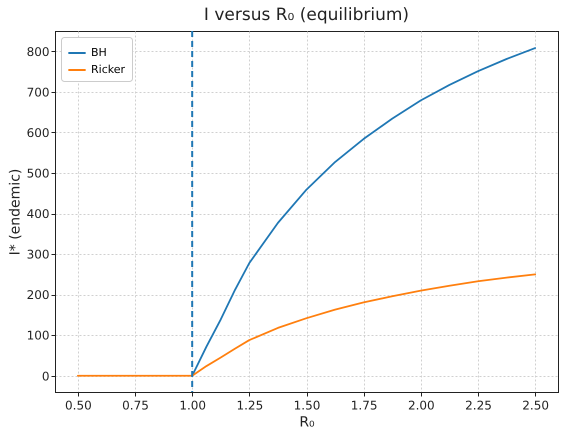  What do you see at coordinates (364, 405) in the screenshot?
I see `x-tick-label: 1.75` at bounding box center [364, 405].